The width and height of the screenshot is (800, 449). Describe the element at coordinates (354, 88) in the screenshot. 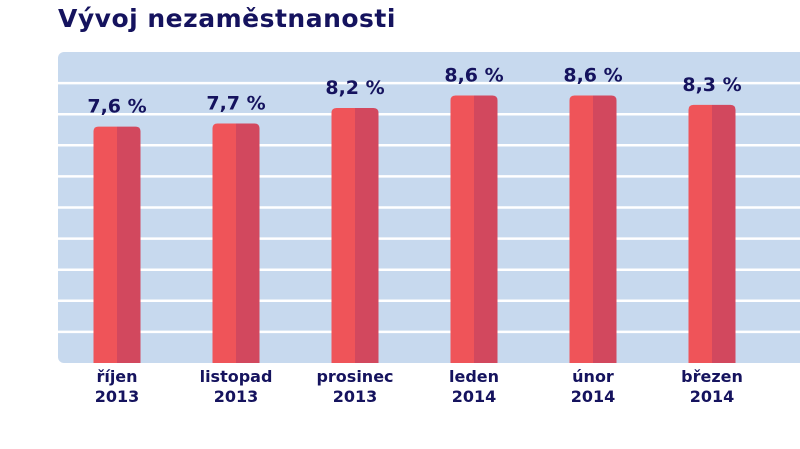

I see `data-label: 8,2 %` at that location.